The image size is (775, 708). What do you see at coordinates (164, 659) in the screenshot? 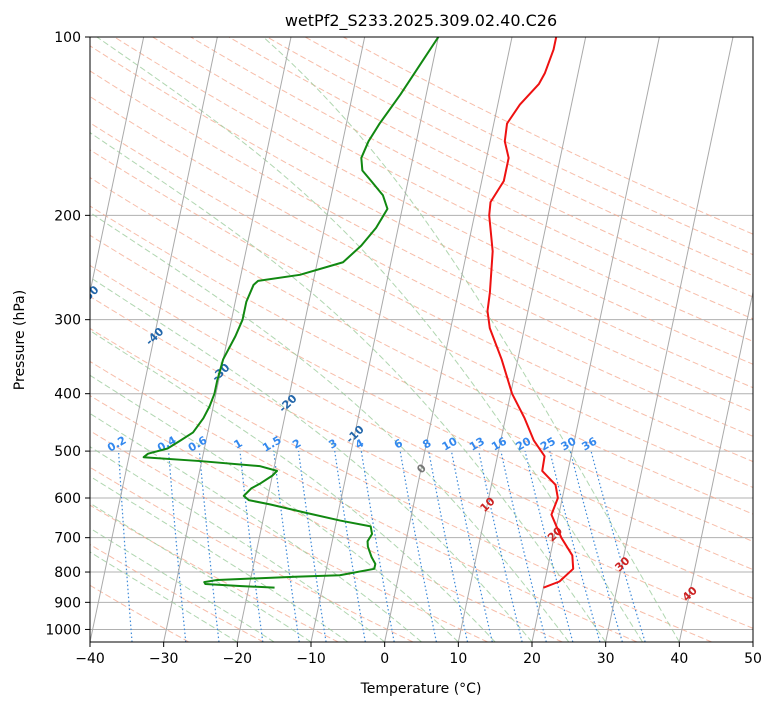
I see `x-tick-label: −30` at bounding box center [164, 659].